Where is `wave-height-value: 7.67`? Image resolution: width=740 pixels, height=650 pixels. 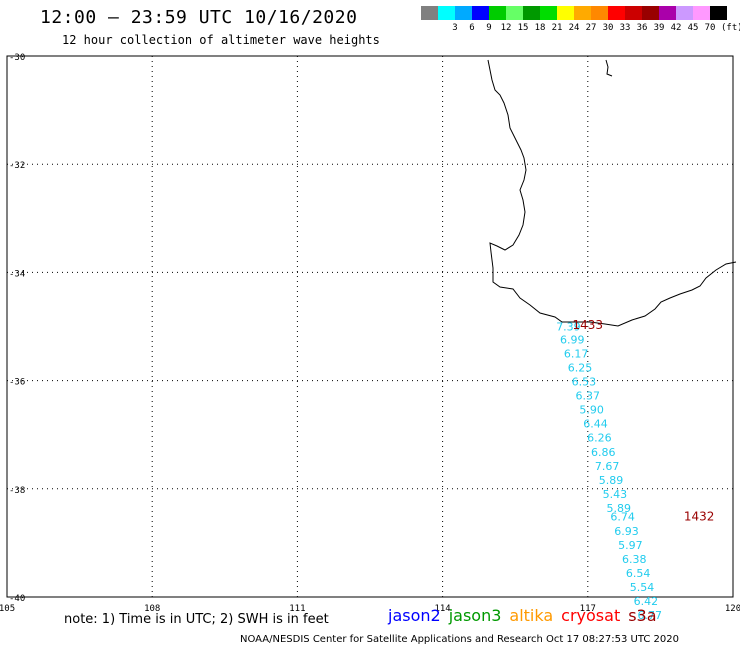 wave-height-value: 7.67 is located at coordinates (607, 466).